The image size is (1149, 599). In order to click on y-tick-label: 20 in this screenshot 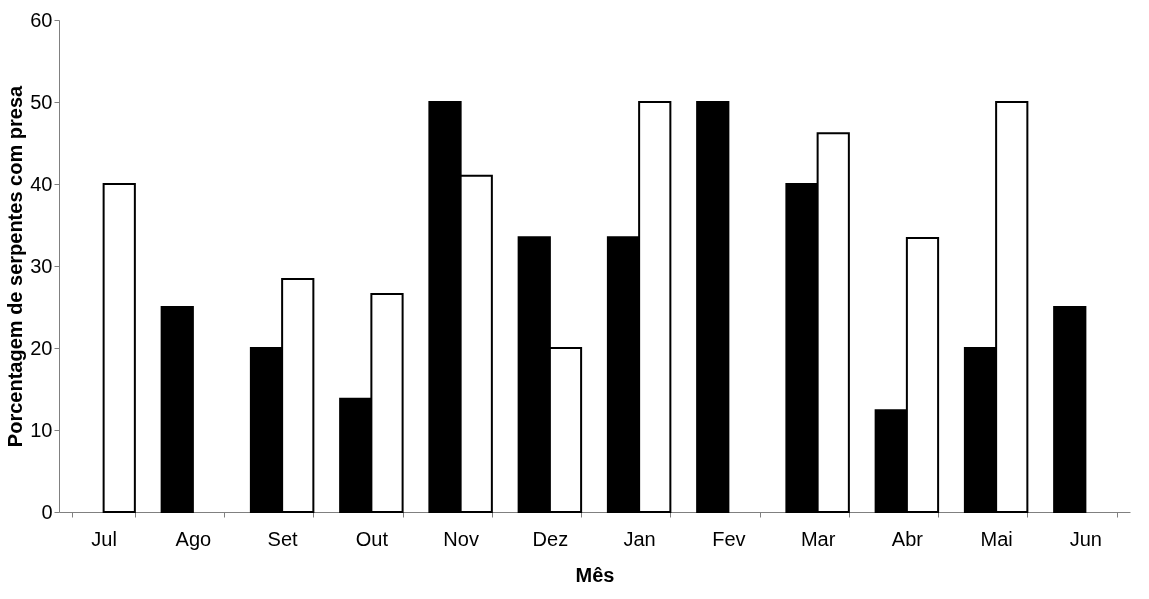, I will do `click(41, 347)`.